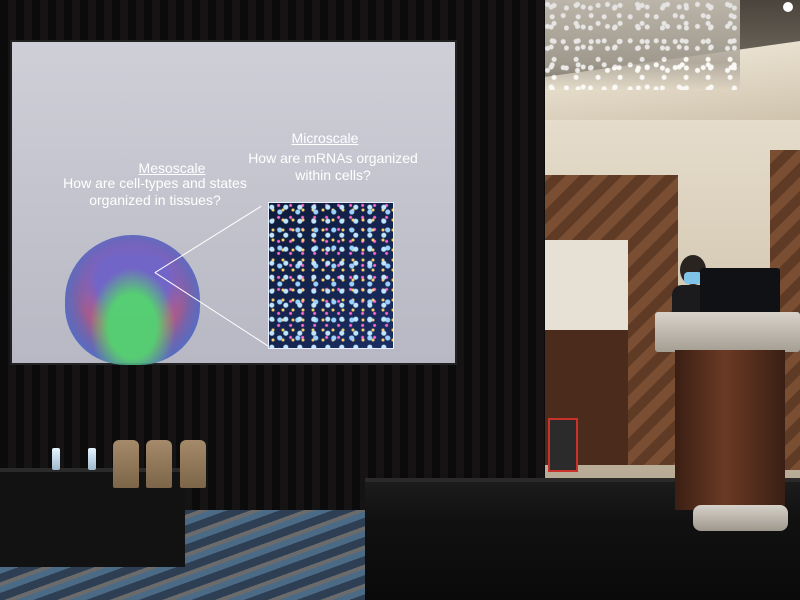 This screenshot has height=600, width=800. Describe the element at coordinates (208, 239) in the screenshot. I see `zoom-line-top` at that location.